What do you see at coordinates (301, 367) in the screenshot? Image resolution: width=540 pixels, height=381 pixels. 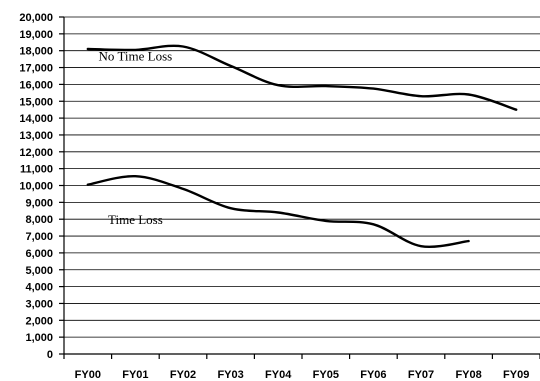 I see `x-axis-tick-labels: FY00 FY01 FY02 FY03 FY04 FY05 FY06 FY07 FY08 FY09` at bounding box center [301, 367].